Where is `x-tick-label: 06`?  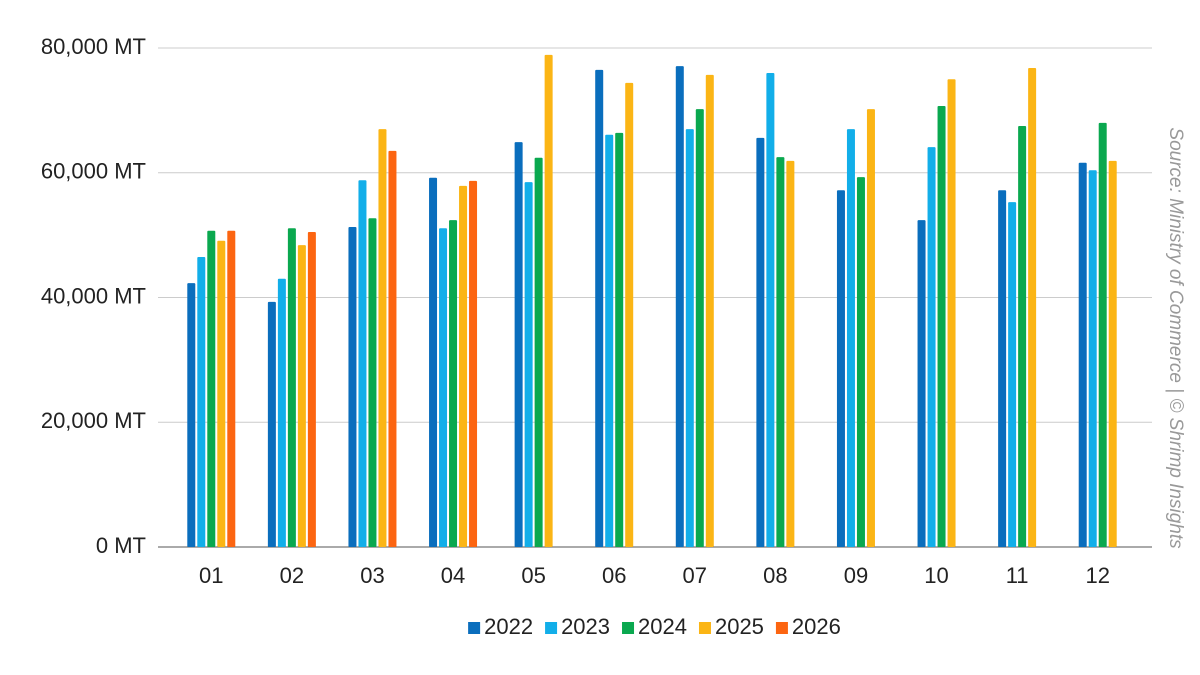 x-tick-label: 06 is located at coordinates (614, 575).